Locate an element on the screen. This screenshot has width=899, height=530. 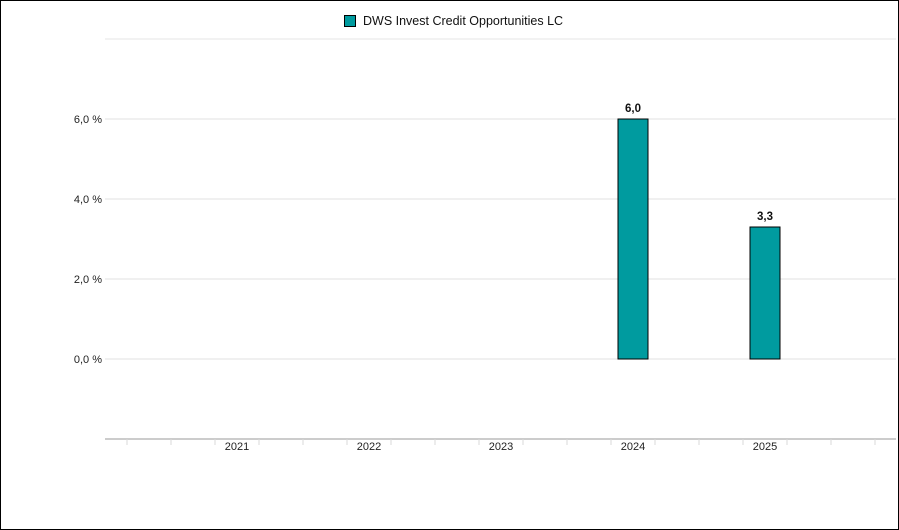
x-tick-label: 2021 is located at coordinates (237, 447).